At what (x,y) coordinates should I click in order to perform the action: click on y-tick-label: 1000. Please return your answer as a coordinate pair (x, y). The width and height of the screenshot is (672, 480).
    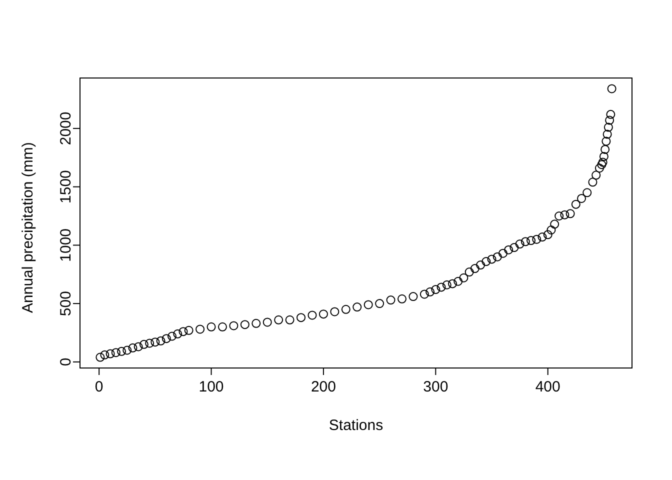
    Looking at the image, I should click on (65, 245).